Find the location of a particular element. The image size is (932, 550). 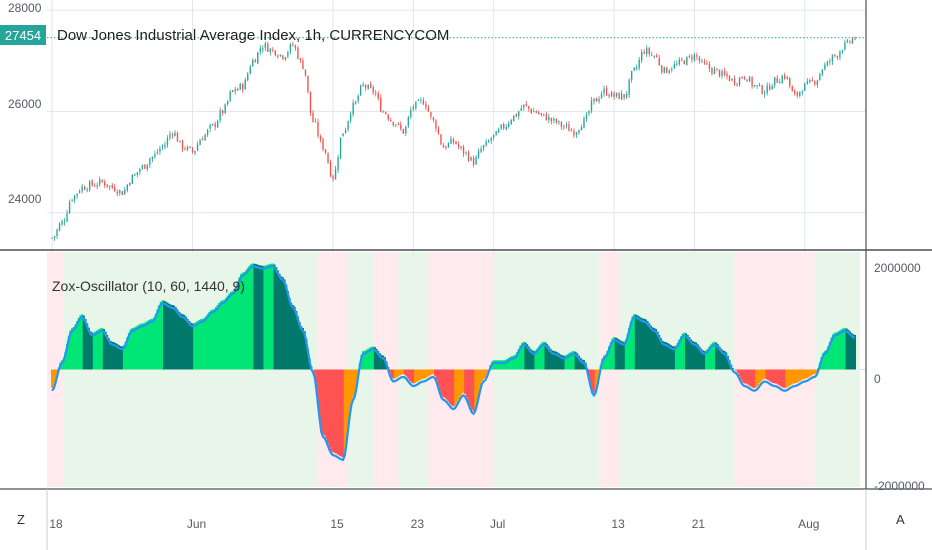

time-axis: 18 Jun 15 23 Jul 13 21 Aug is located at coordinates (434, 524).